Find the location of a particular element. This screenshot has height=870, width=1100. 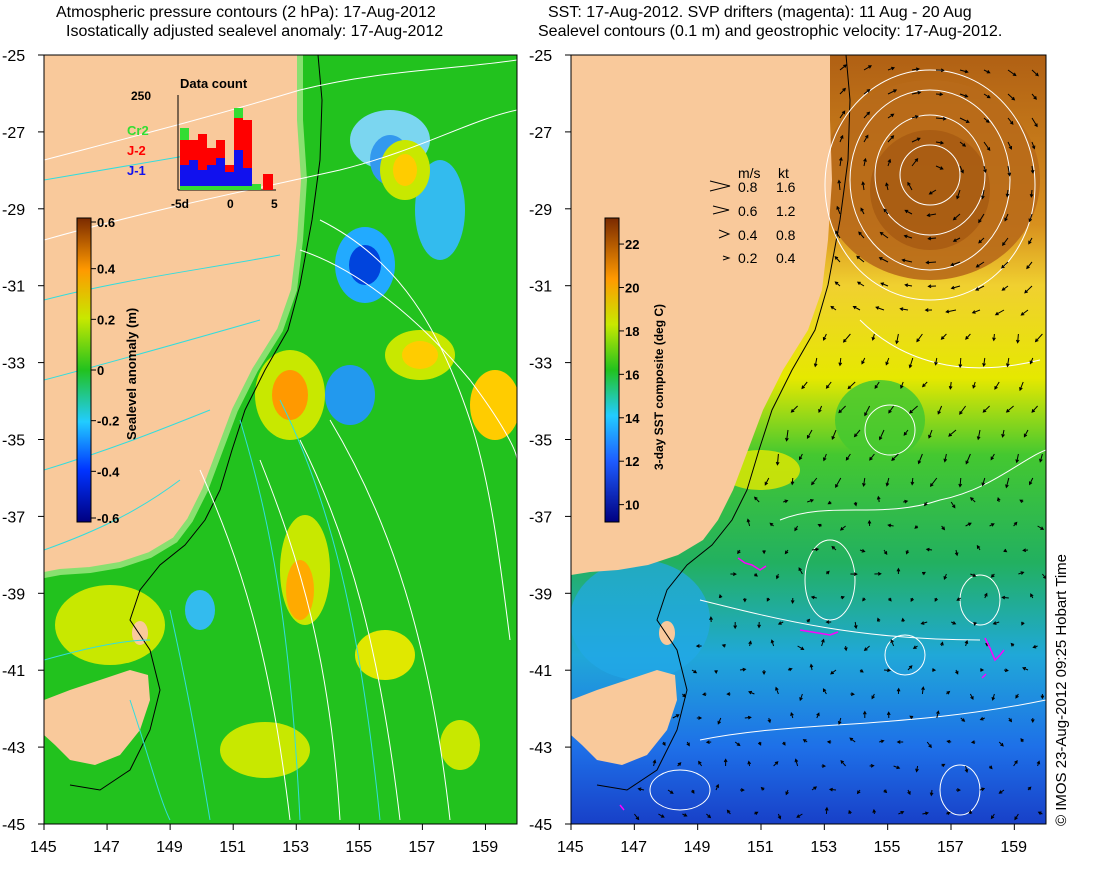

lat-tick-label: -39 is located at coordinates (13, 594).